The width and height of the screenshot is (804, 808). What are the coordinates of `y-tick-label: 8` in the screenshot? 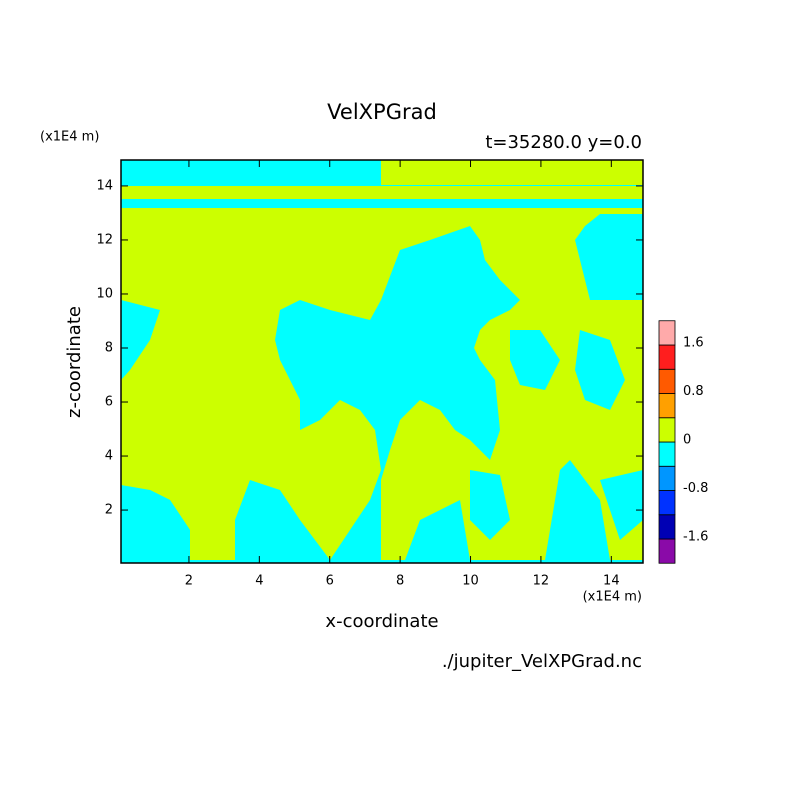 It's located at (109, 347).